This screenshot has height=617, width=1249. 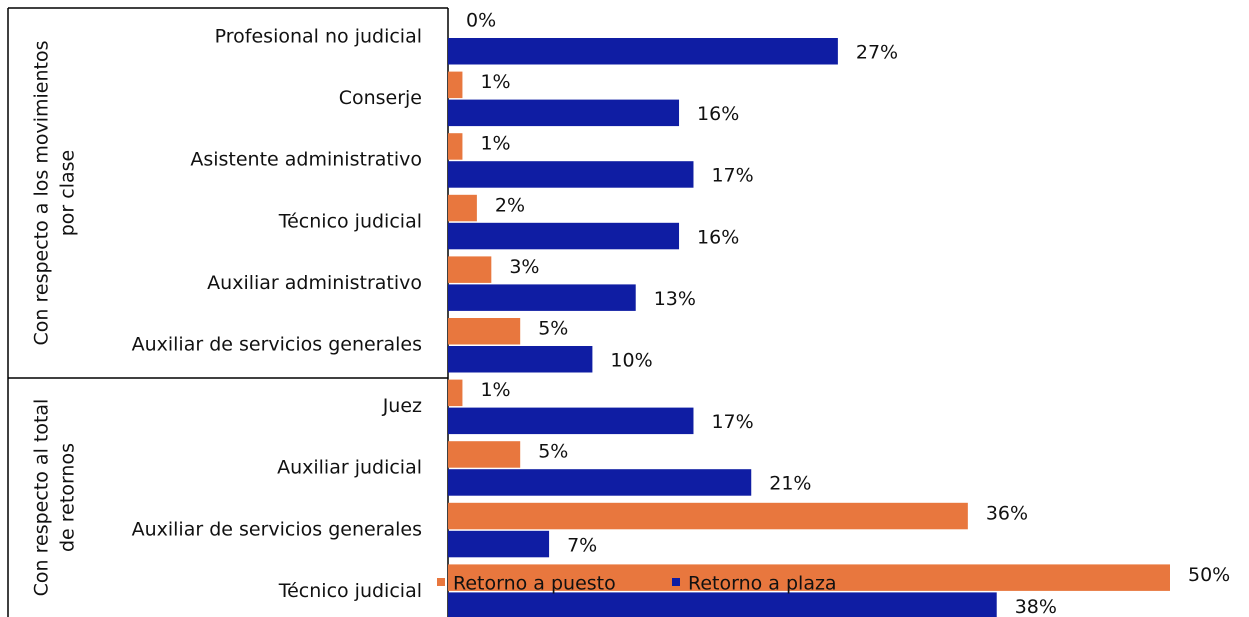 I want to click on group-label: Con respecto a los movimientos, so click(x=42, y=193).